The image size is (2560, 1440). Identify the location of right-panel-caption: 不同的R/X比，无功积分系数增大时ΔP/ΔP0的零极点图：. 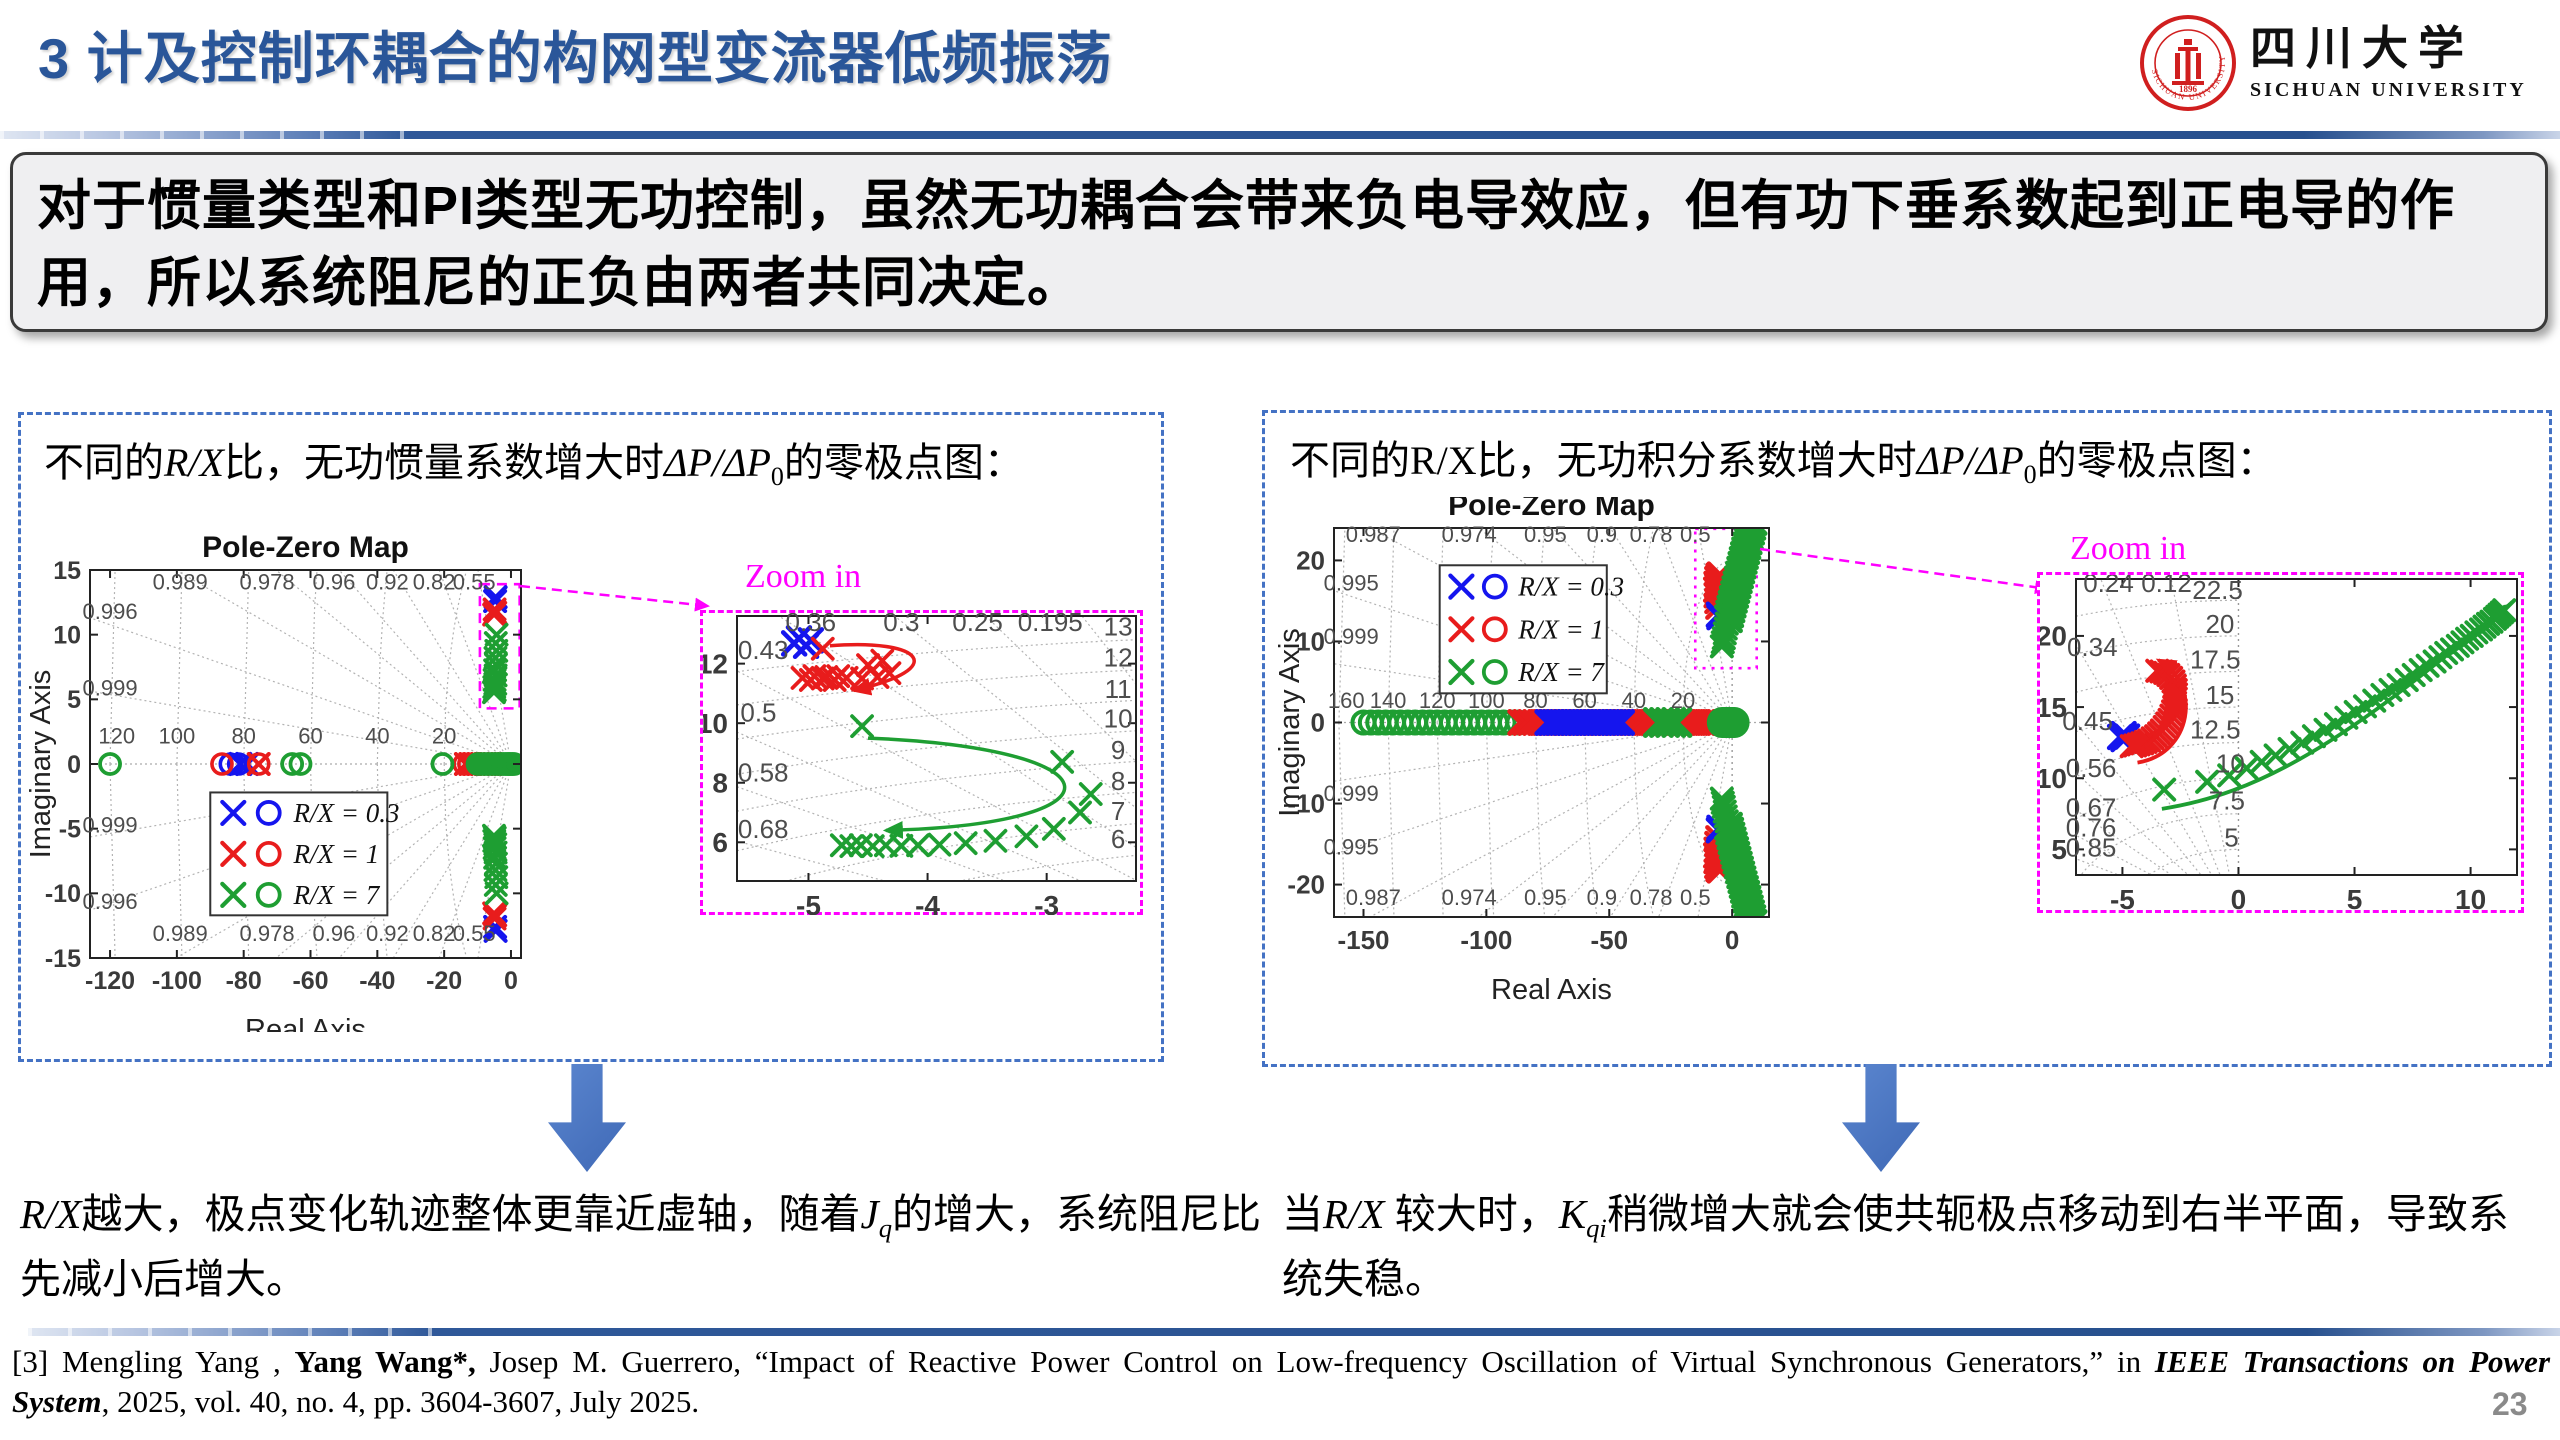
(1783, 463).